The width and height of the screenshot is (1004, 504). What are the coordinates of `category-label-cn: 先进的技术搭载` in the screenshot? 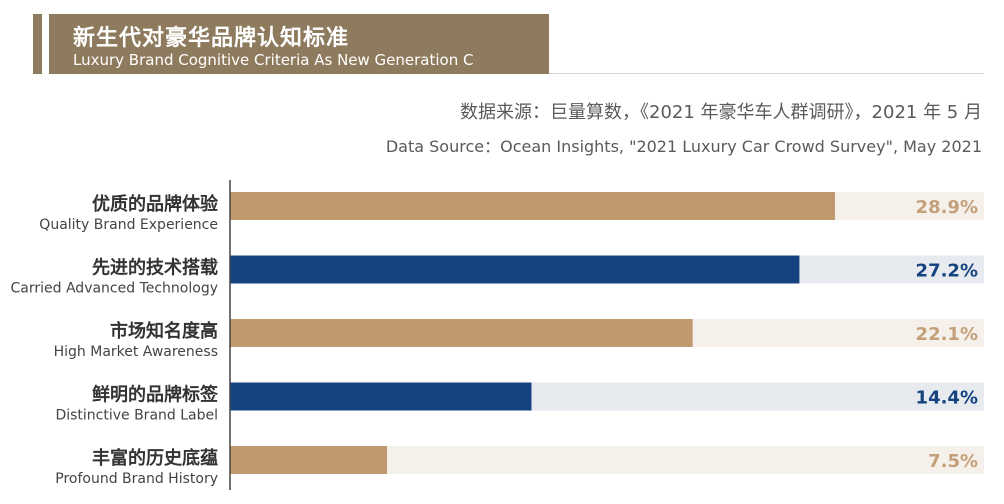 It's located at (155, 268).